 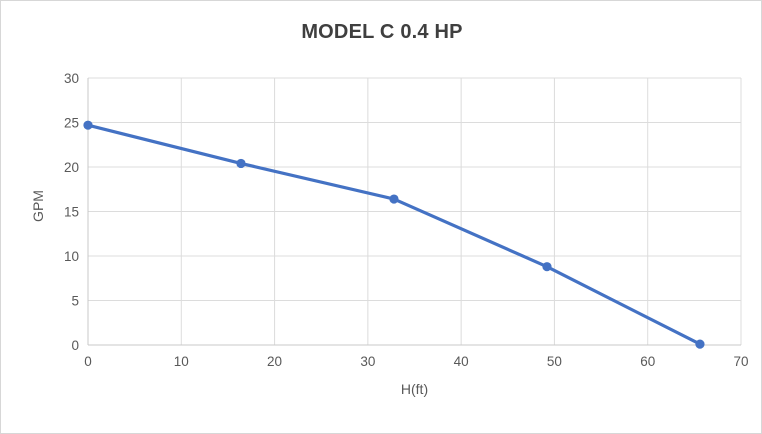 What do you see at coordinates (274, 361) in the screenshot?
I see `x-tick-label: 20` at bounding box center [274, 361].